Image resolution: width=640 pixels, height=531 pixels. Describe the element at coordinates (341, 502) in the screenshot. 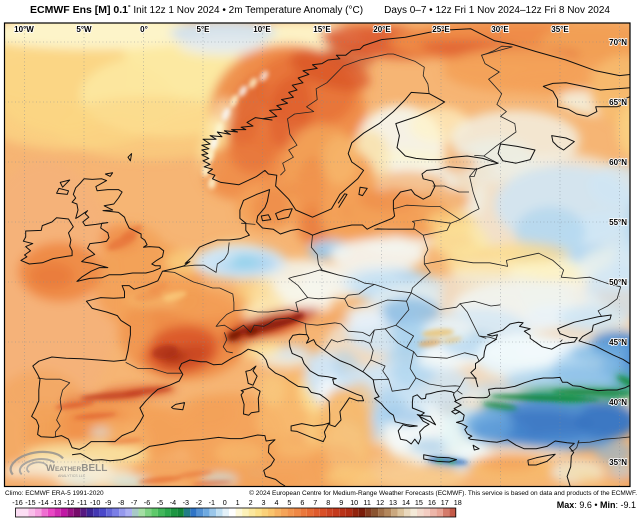

I see `svg-text: 9` at that location.